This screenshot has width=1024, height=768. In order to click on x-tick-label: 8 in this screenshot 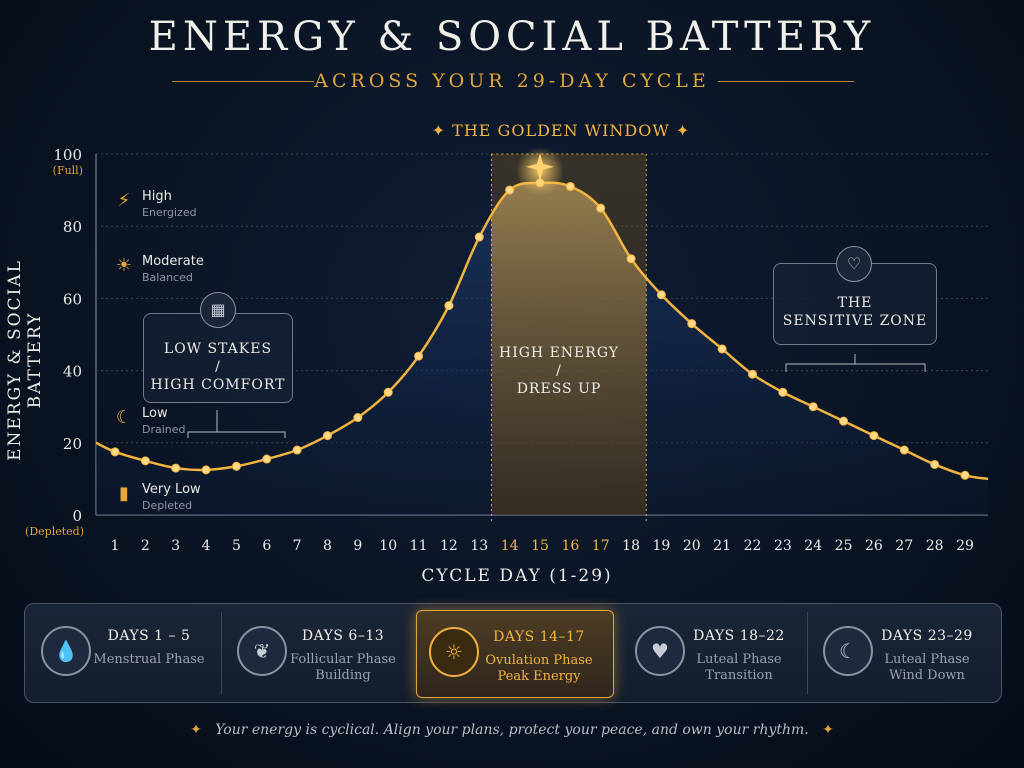, I will do `click(327, 546)`.